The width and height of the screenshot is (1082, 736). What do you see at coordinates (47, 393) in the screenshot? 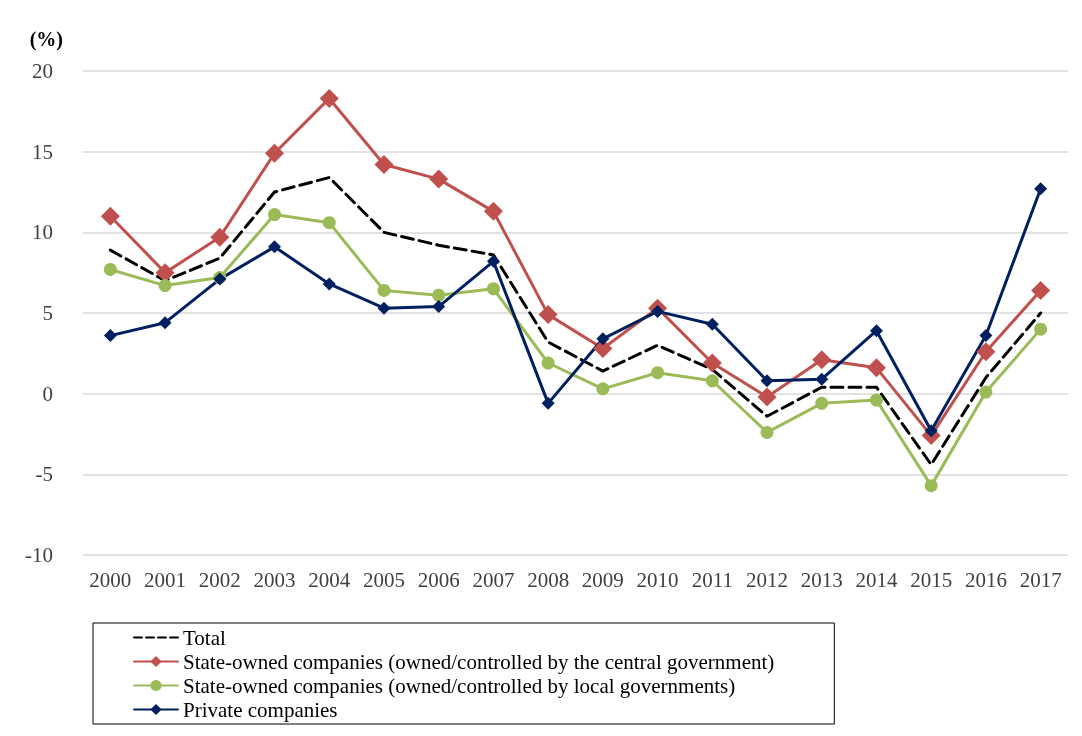
I see `y-tick-label: 0` at bounding box center [47, 393].